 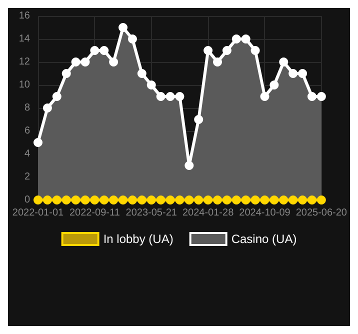 What do you see at coordinates (24, 39) in the screenshot?
I see `y-tick-label: 14` at bounding box center [24, 39].